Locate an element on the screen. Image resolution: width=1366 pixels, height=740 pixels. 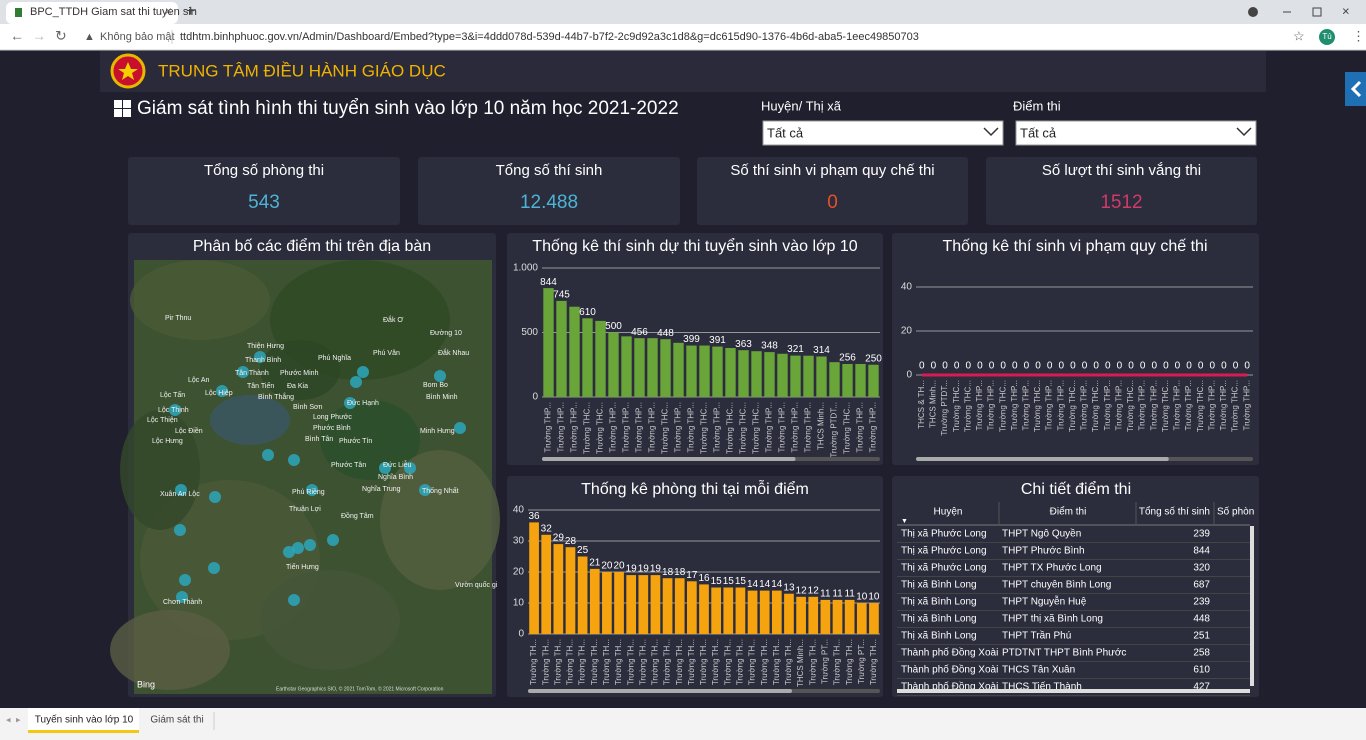
table-cell: 239 is located at coordinates (1201, 602).